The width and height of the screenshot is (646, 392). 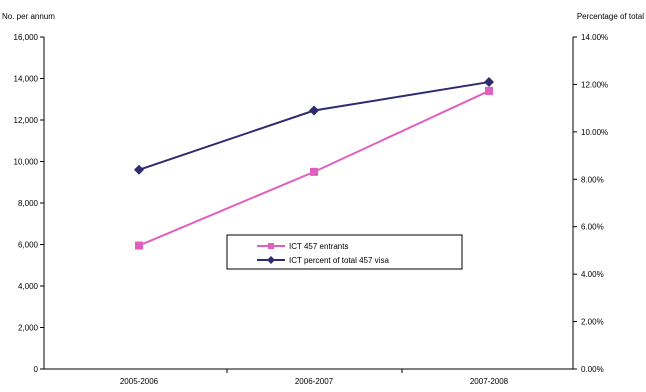 I want to click on legend-marker-entrants, so click(x=271, y=246).